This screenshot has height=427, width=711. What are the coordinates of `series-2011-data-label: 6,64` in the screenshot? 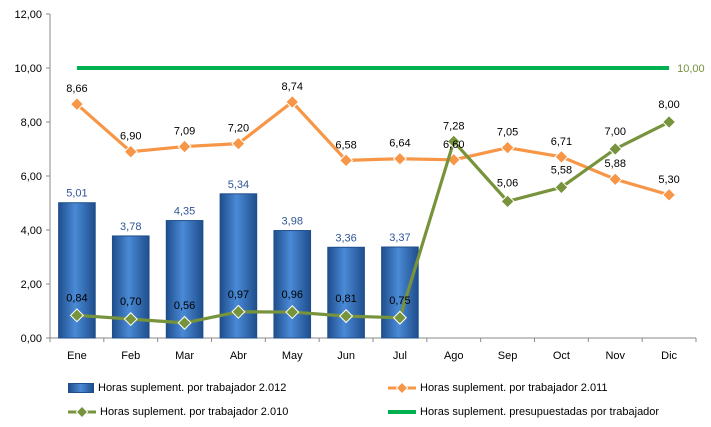 It's located at (399, 144).